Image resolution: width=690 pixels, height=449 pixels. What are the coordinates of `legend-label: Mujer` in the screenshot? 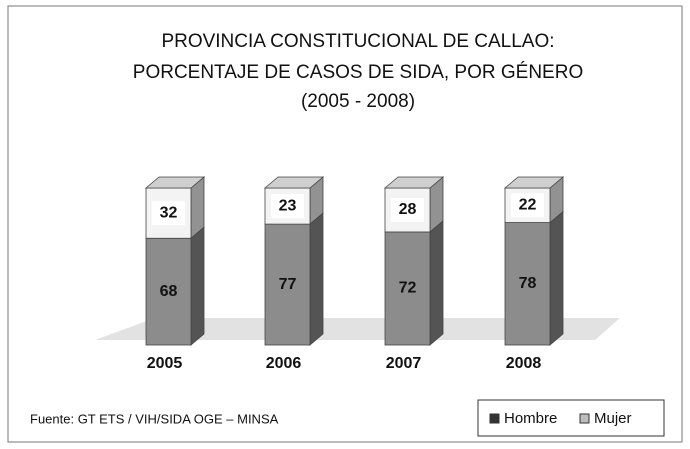 It's located at (613, 418).